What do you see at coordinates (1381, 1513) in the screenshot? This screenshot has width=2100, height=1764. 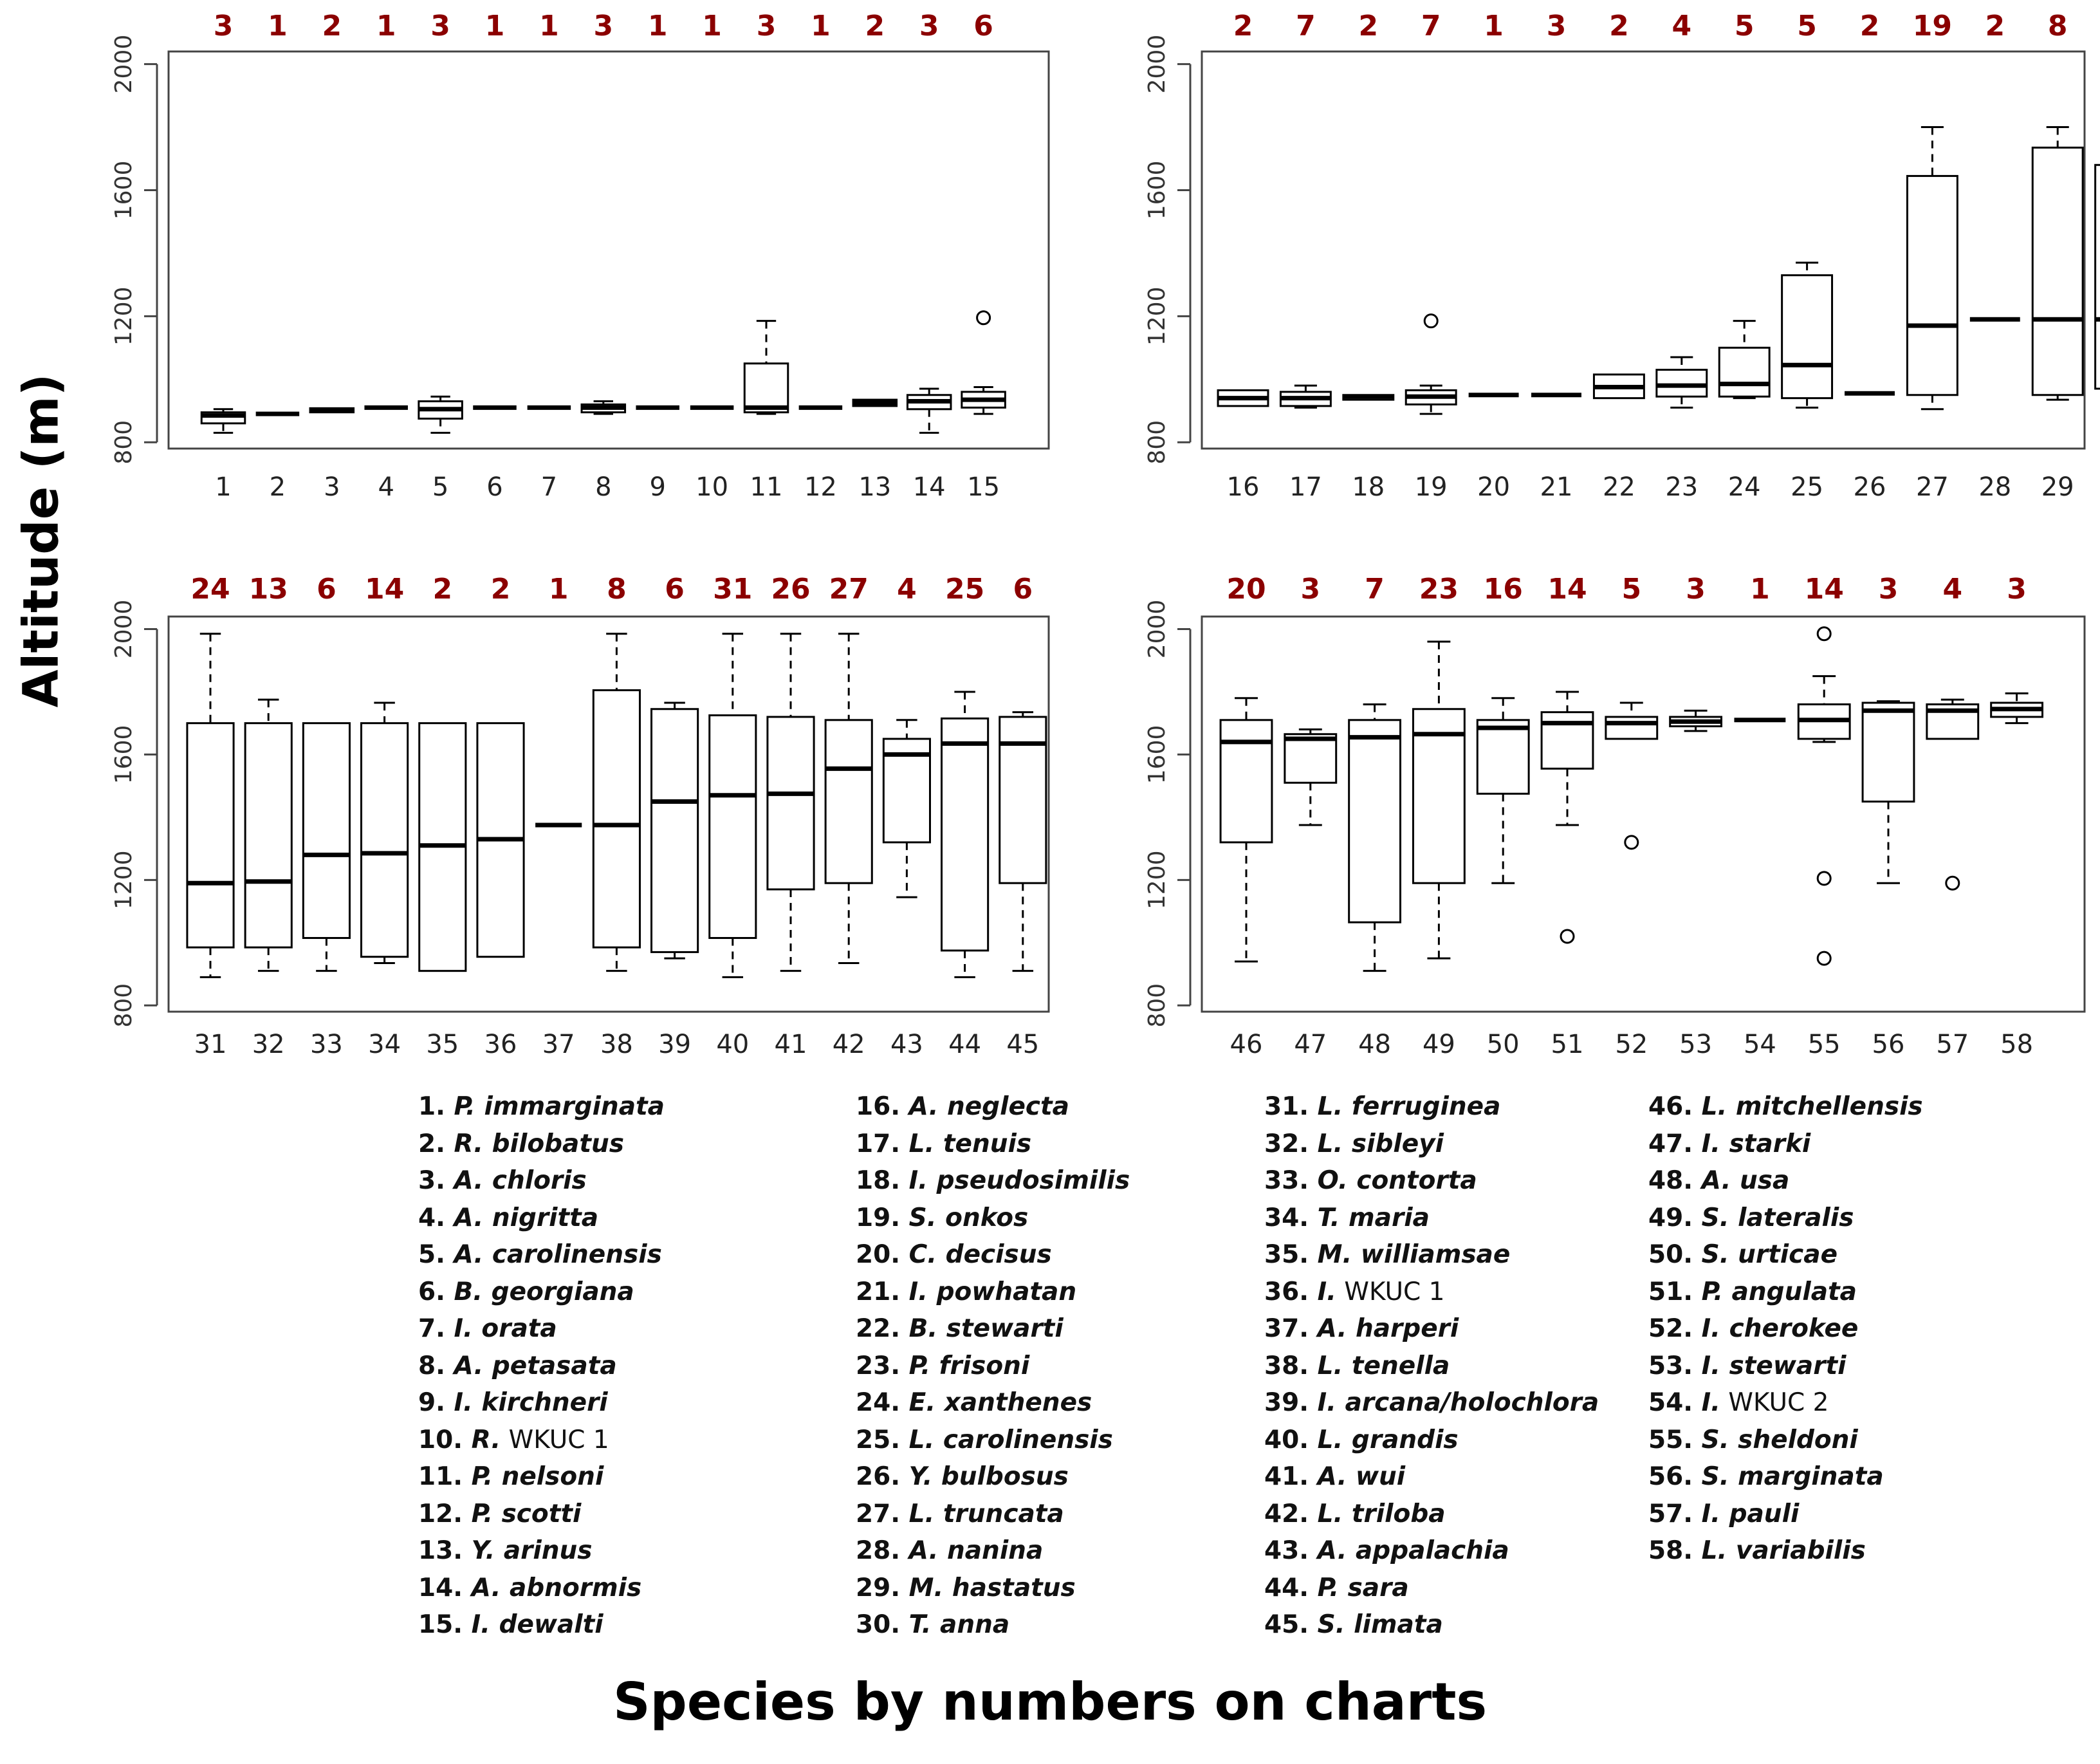 I see `legend-species: L. triloba` at bounding box center [1381, 1513].